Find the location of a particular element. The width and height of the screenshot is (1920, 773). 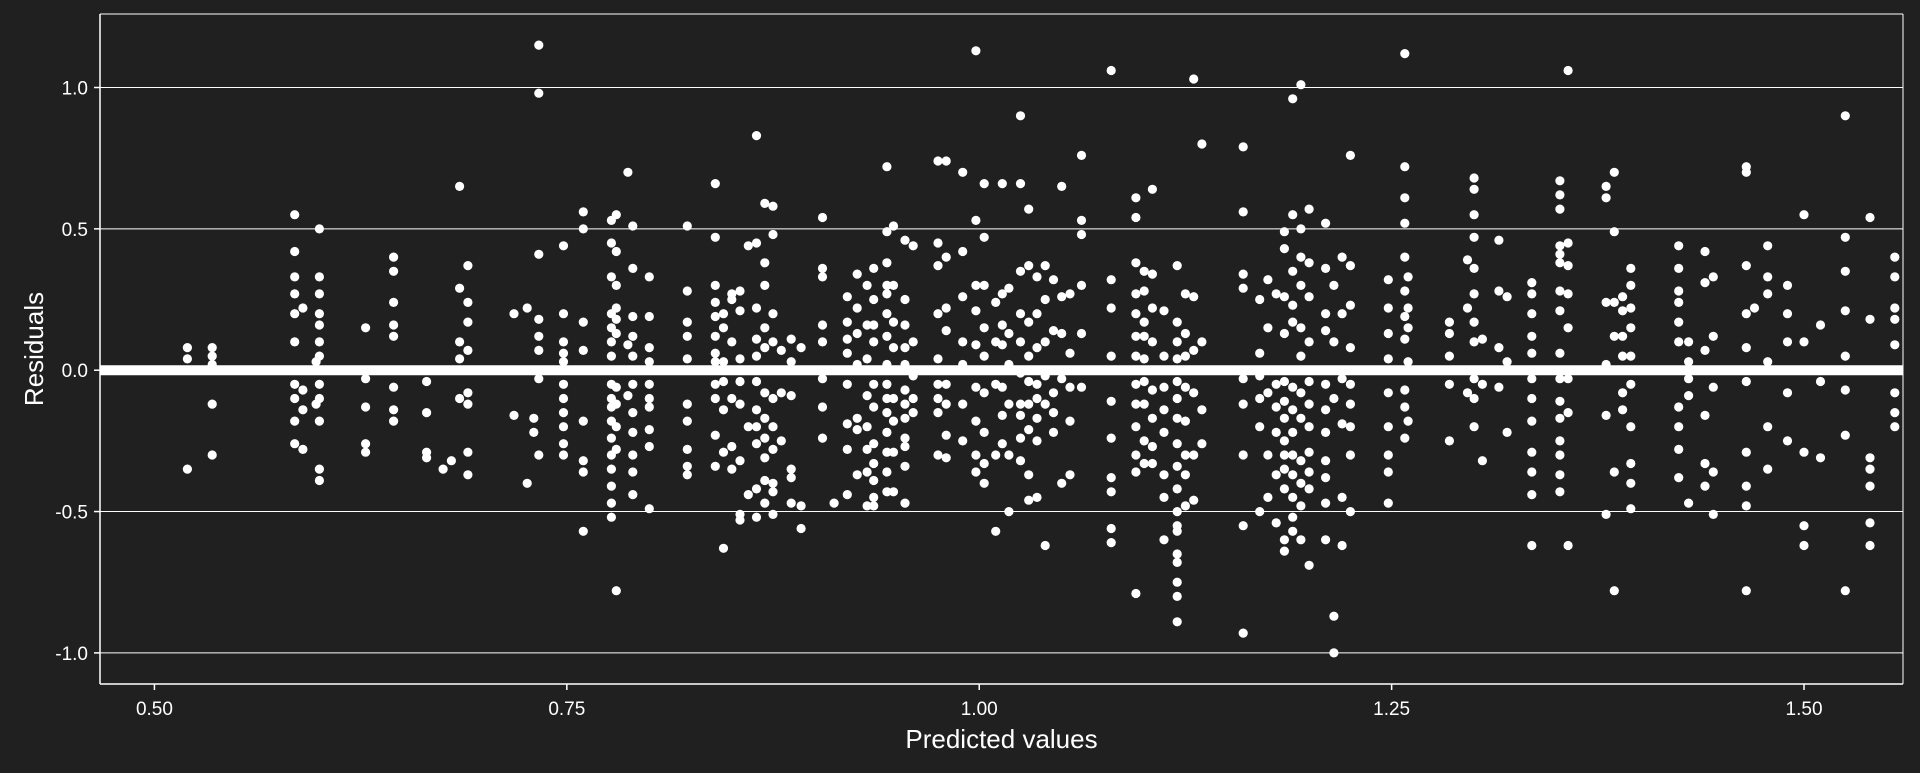

x-tick-label: 0.75 is located at coordinates (566, 709).